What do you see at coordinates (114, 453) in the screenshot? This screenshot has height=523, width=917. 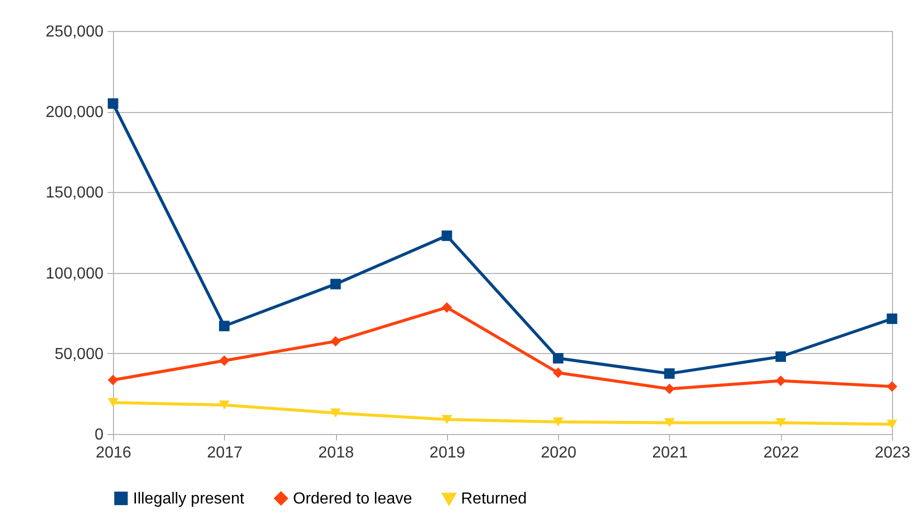 I see `x-tick-label: 2016` at bounding box center [114, 453].